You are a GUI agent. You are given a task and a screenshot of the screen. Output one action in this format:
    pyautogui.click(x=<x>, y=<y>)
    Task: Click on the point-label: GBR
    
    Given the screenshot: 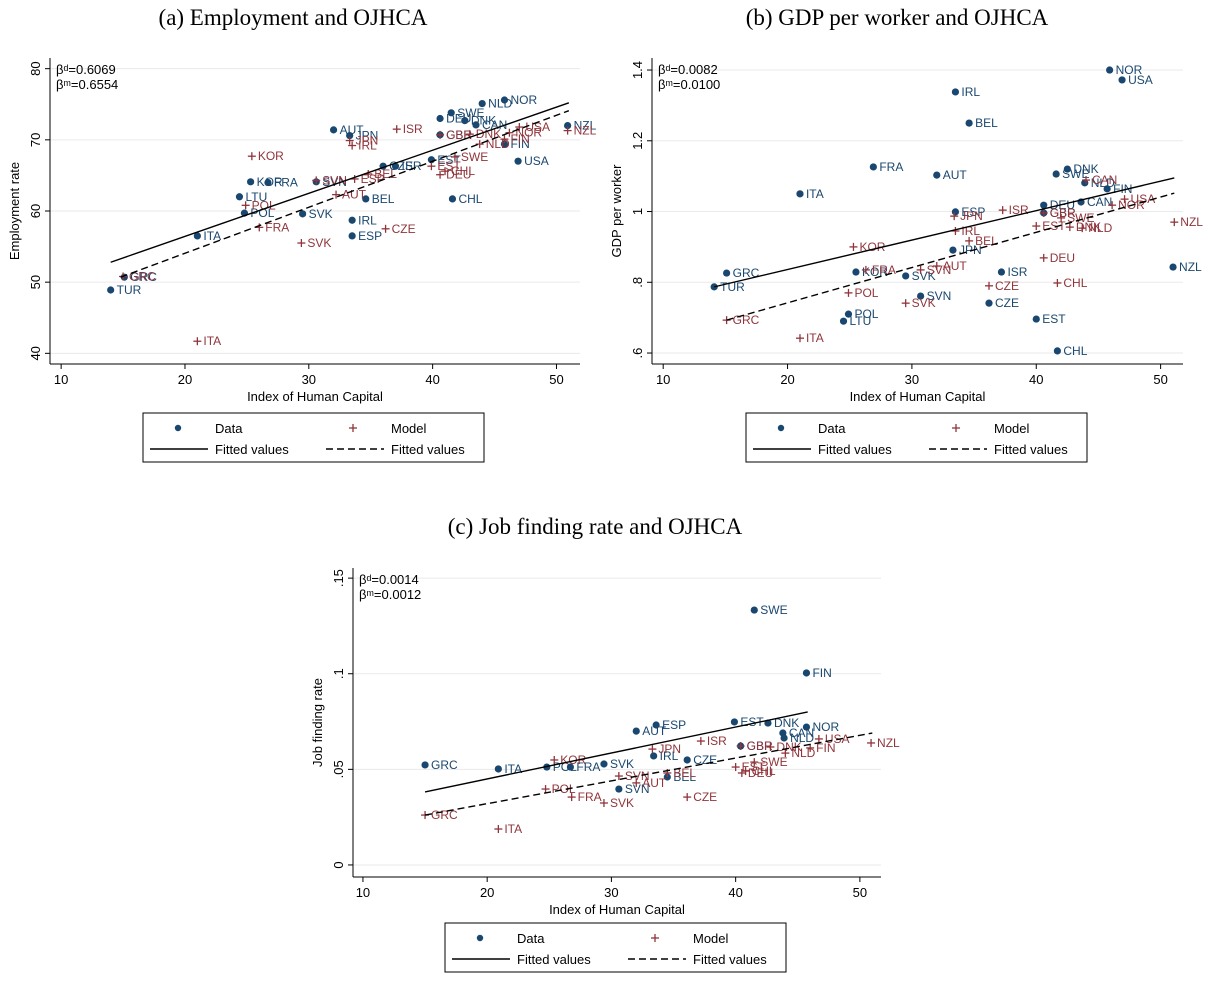 What is the action you would take?
    pyautogui.click(x=1063, y=213)
    